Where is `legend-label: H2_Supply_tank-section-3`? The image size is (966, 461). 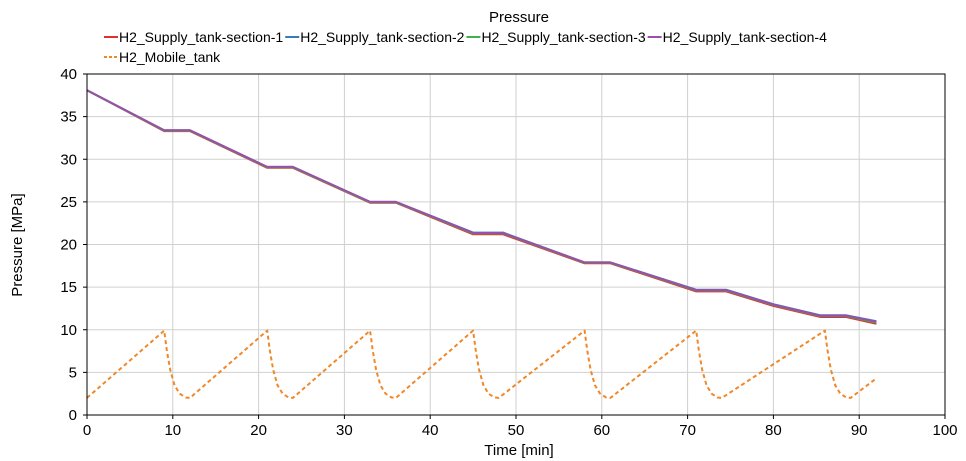 legend-label: H2_Supply_tank-section-3 is located at coordinates (563, 37).